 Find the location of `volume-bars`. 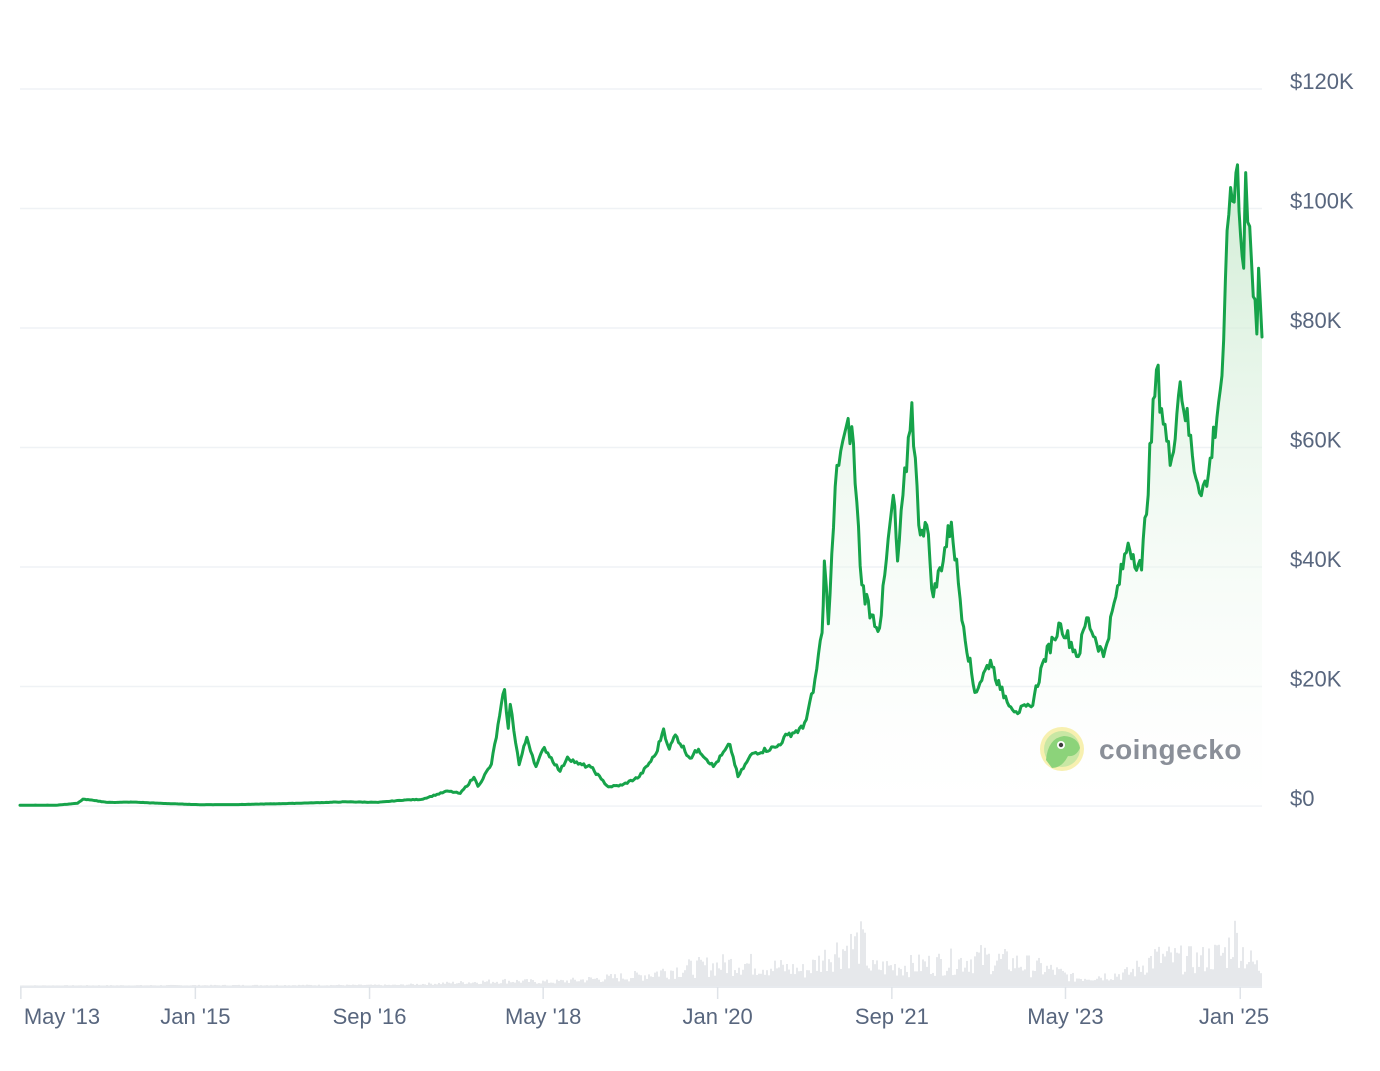

volume-bars is located at coordinates (641, 953).